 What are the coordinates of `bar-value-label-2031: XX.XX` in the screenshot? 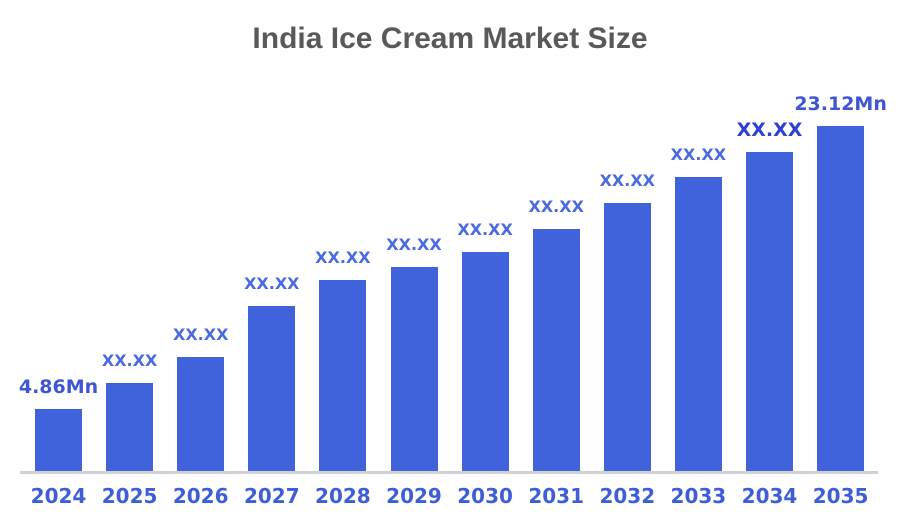 It's located at (556, 206).